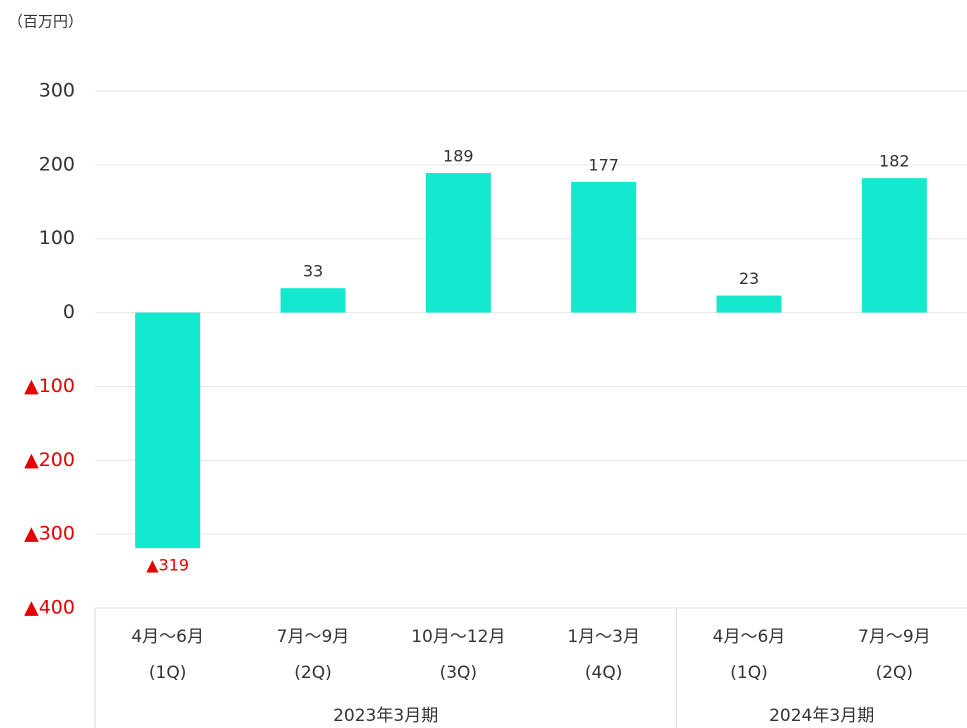  I want to click on x-tick-label: (4Q), so click(603, 673).